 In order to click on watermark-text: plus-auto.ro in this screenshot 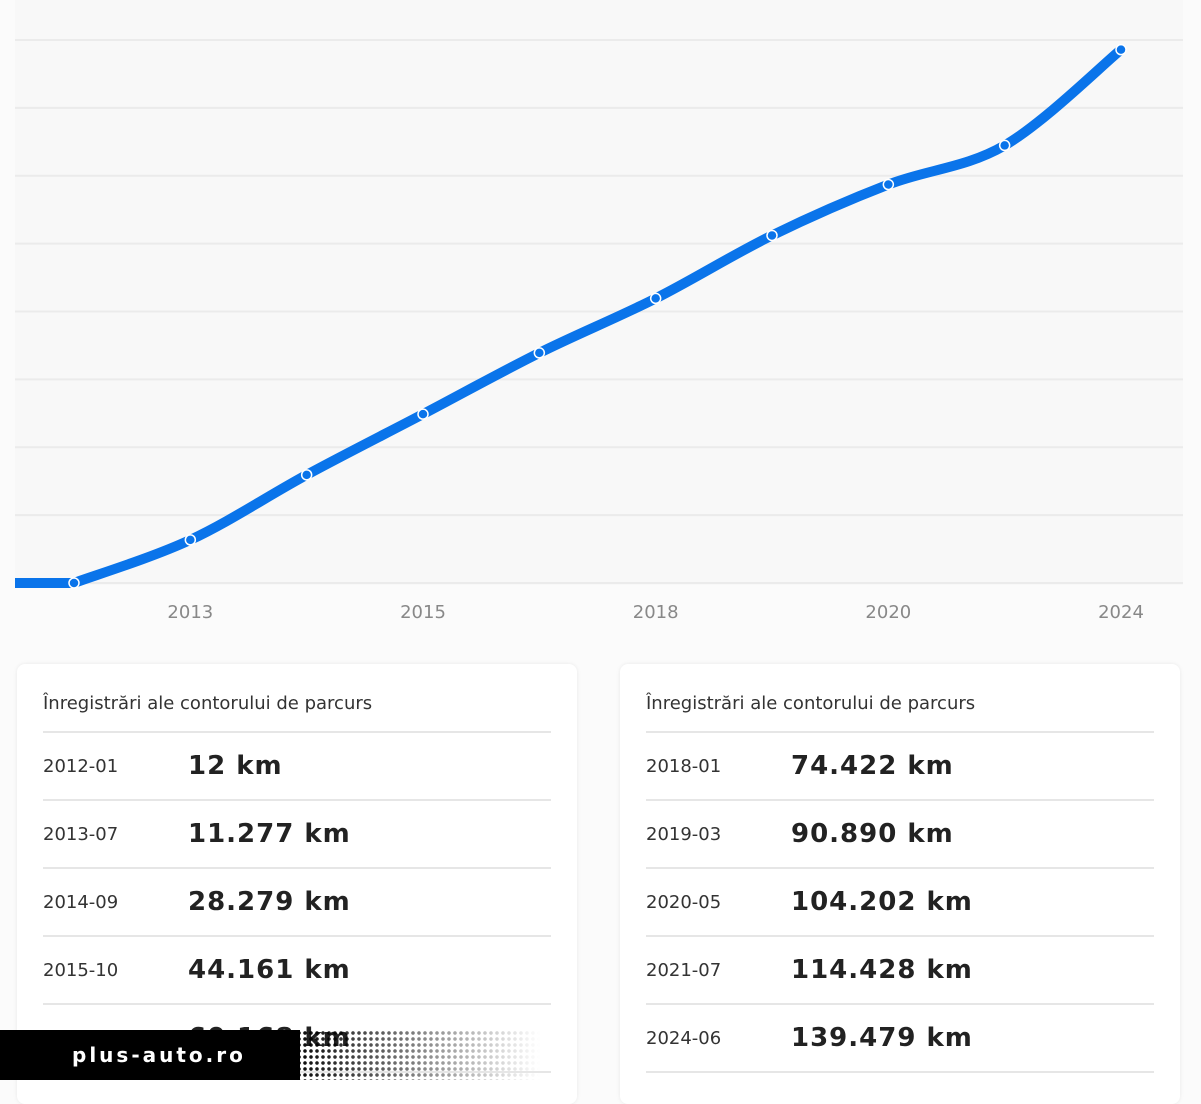, I will do `click(159, 1055)`.